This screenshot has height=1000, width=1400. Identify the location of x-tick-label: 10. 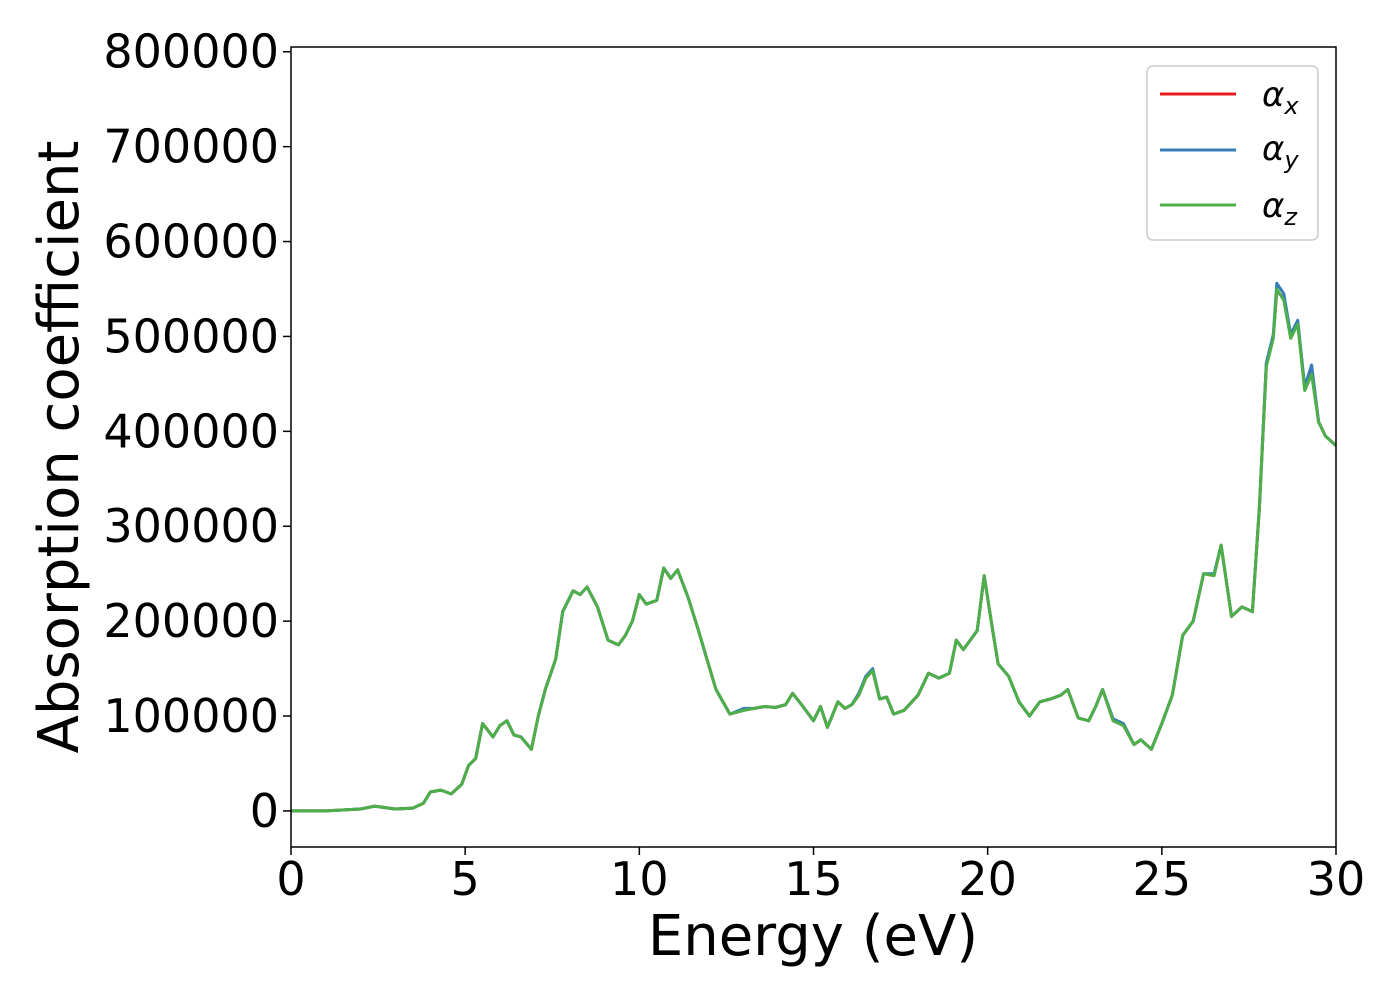
(639, 879).